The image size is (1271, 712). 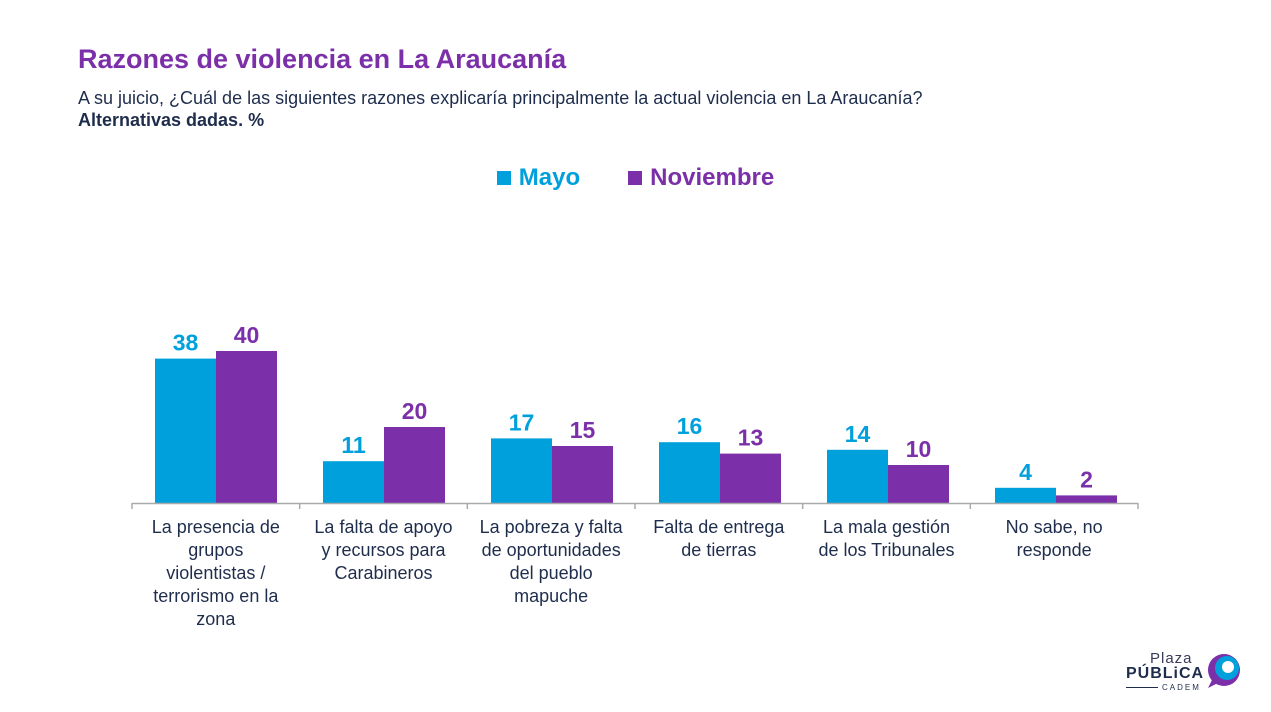 I want to click on legend-label-noviembre: Noviembre, so click(x=712, y=177).